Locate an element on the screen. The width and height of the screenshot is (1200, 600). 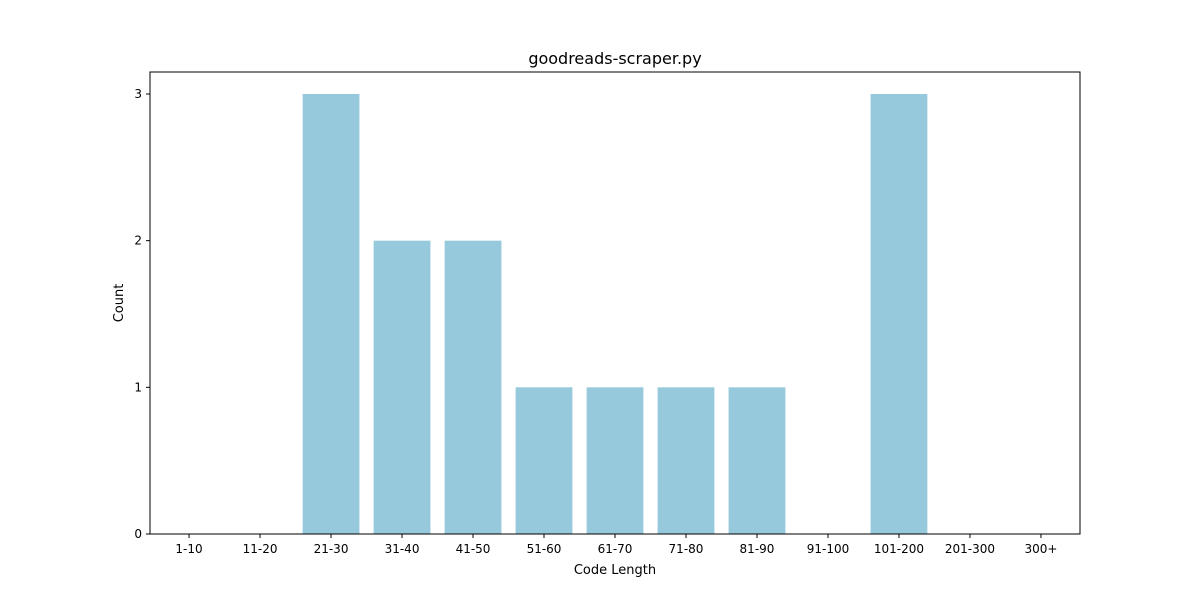
x-axis-label: Code Length is located at coordinates (615, 570).